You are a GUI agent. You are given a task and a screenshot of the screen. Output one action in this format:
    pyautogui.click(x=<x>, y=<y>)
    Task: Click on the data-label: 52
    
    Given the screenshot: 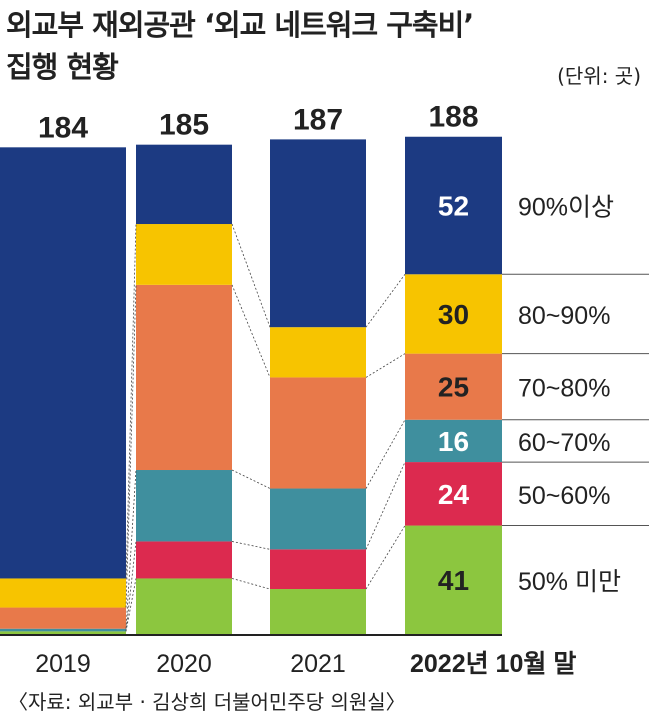 What is the action you would take?
    pyautogui.click(x=453, y=206)
    